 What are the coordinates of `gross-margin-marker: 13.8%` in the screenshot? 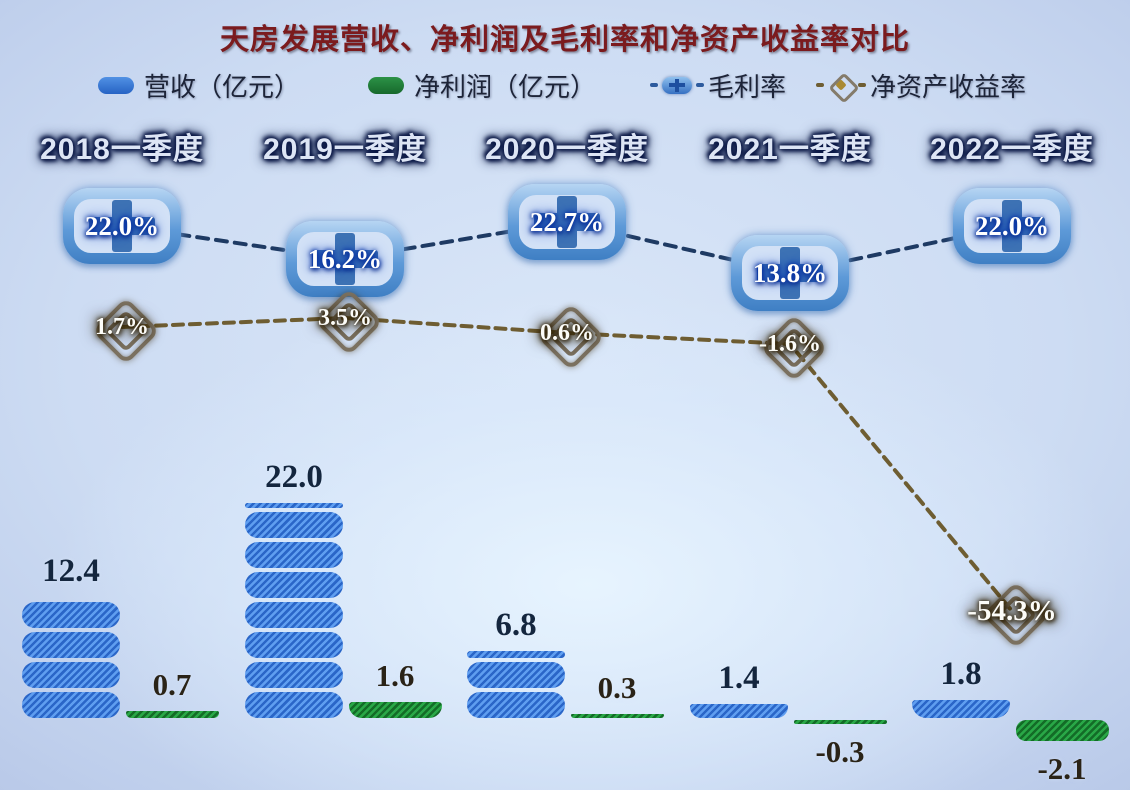 It's located at (790, 273).